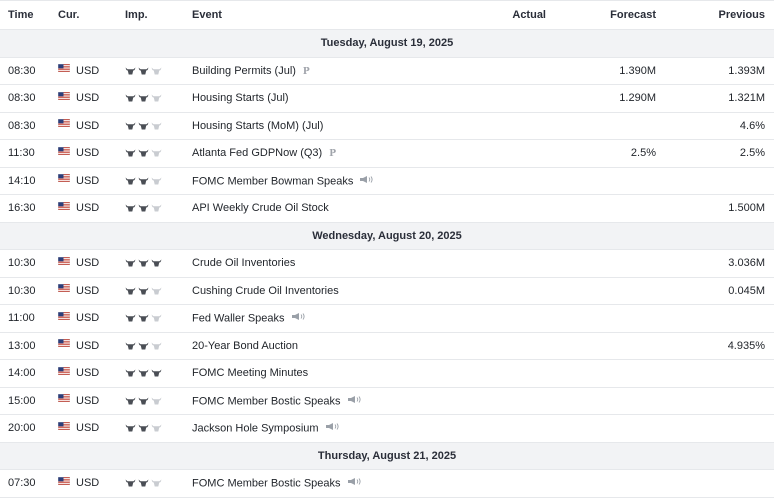  What do you see at coordinates (21, 15) in the screenshot?
I see `column-header-time: Time` at bounding box center [21, 15].